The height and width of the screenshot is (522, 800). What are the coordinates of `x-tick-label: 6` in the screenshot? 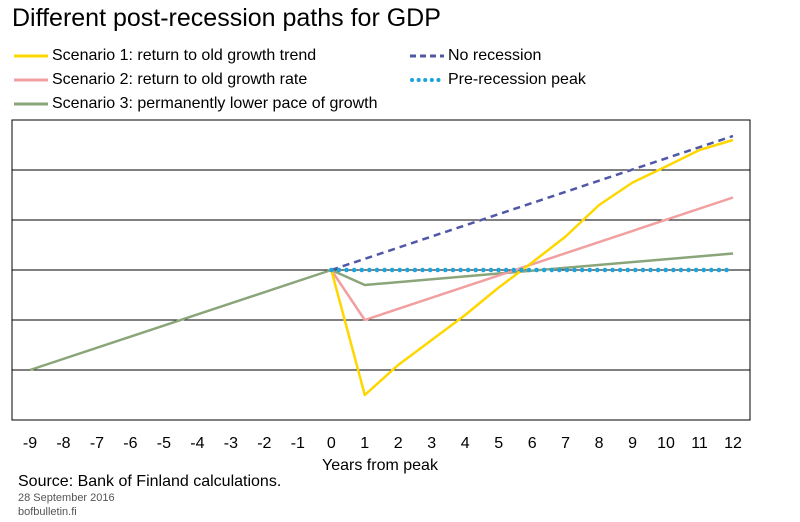 It's located at (532, 443).